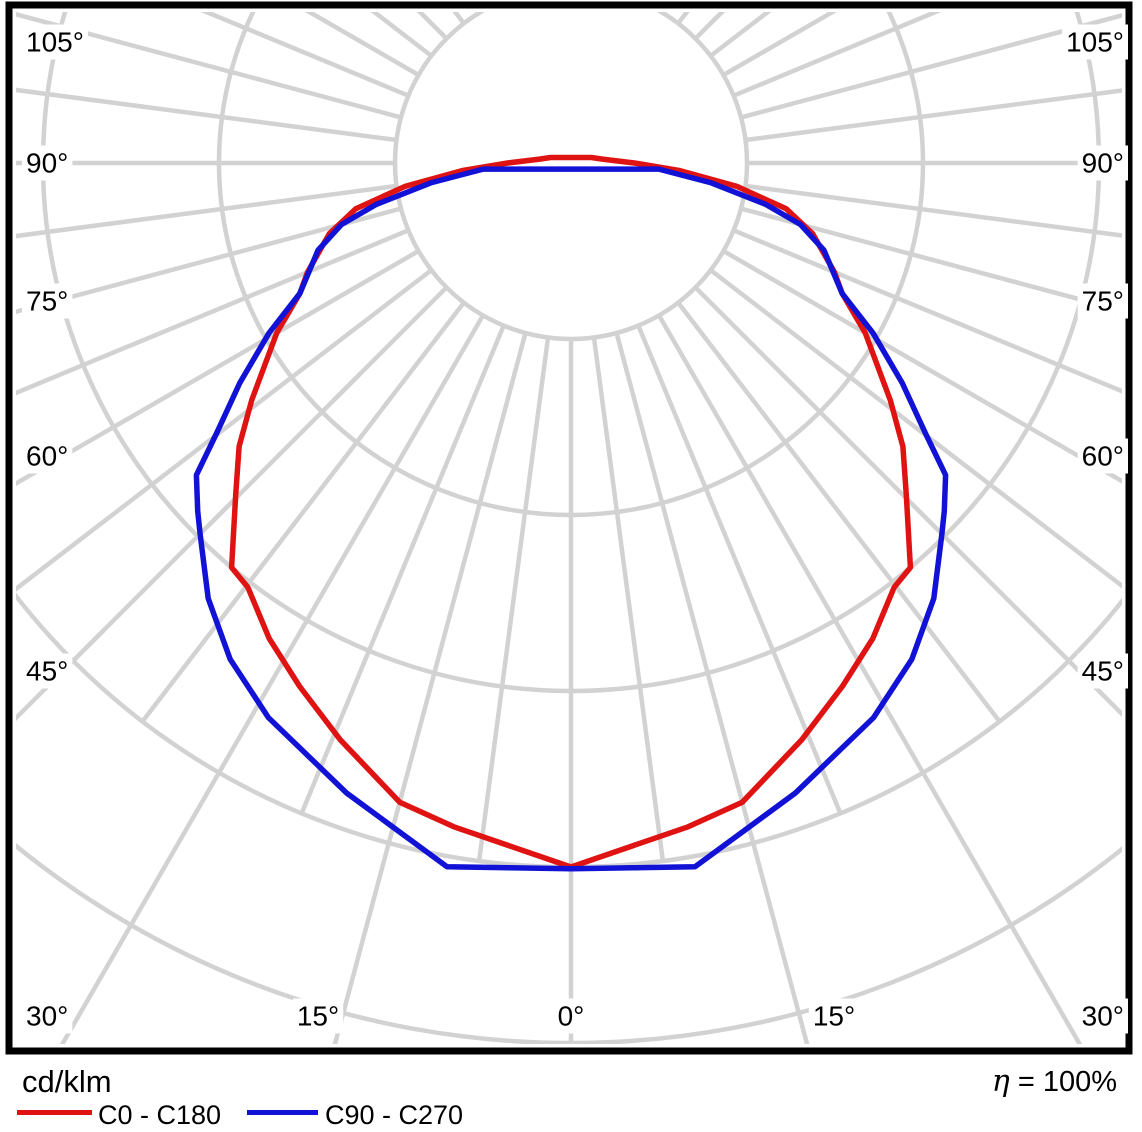 Image resolution: width=1142 pixels, height=1132 pixels. What do you see at coordinates (628, 599) in the screenshot?
I see `minor-spoke-7.5deg` at bounding box center [628, 599].